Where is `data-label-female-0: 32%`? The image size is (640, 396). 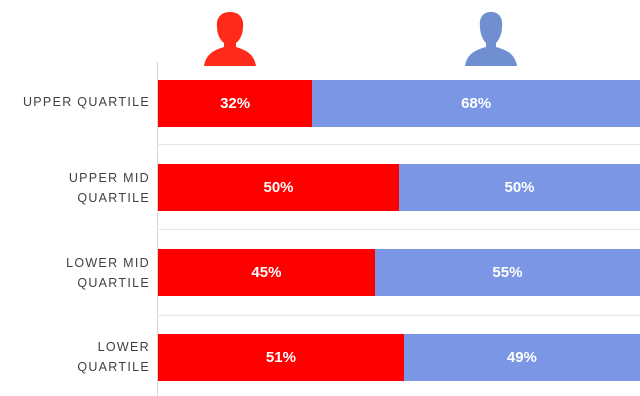 data-label-female-0: 32% is located at coordinates (235, 103).